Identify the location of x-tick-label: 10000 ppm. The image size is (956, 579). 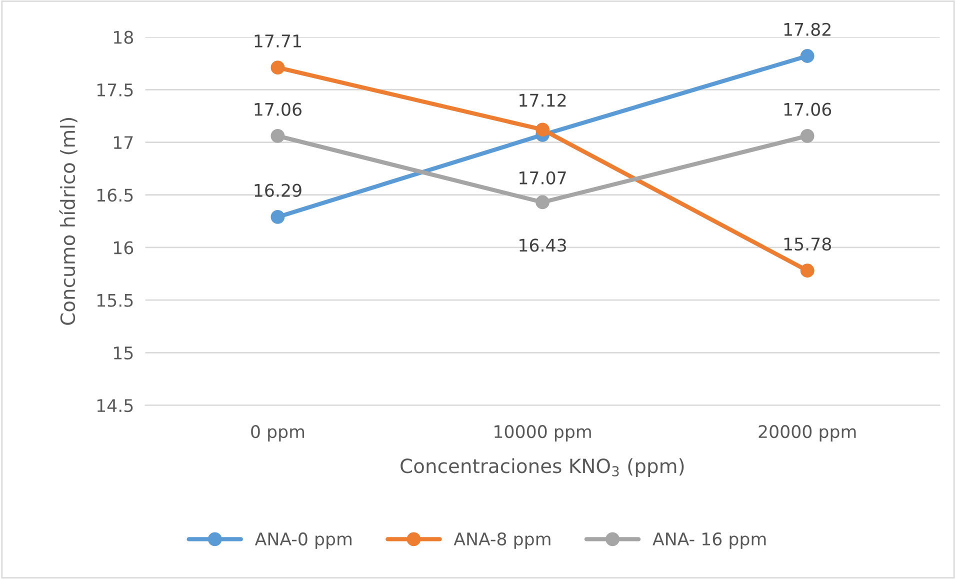
(542, 433).